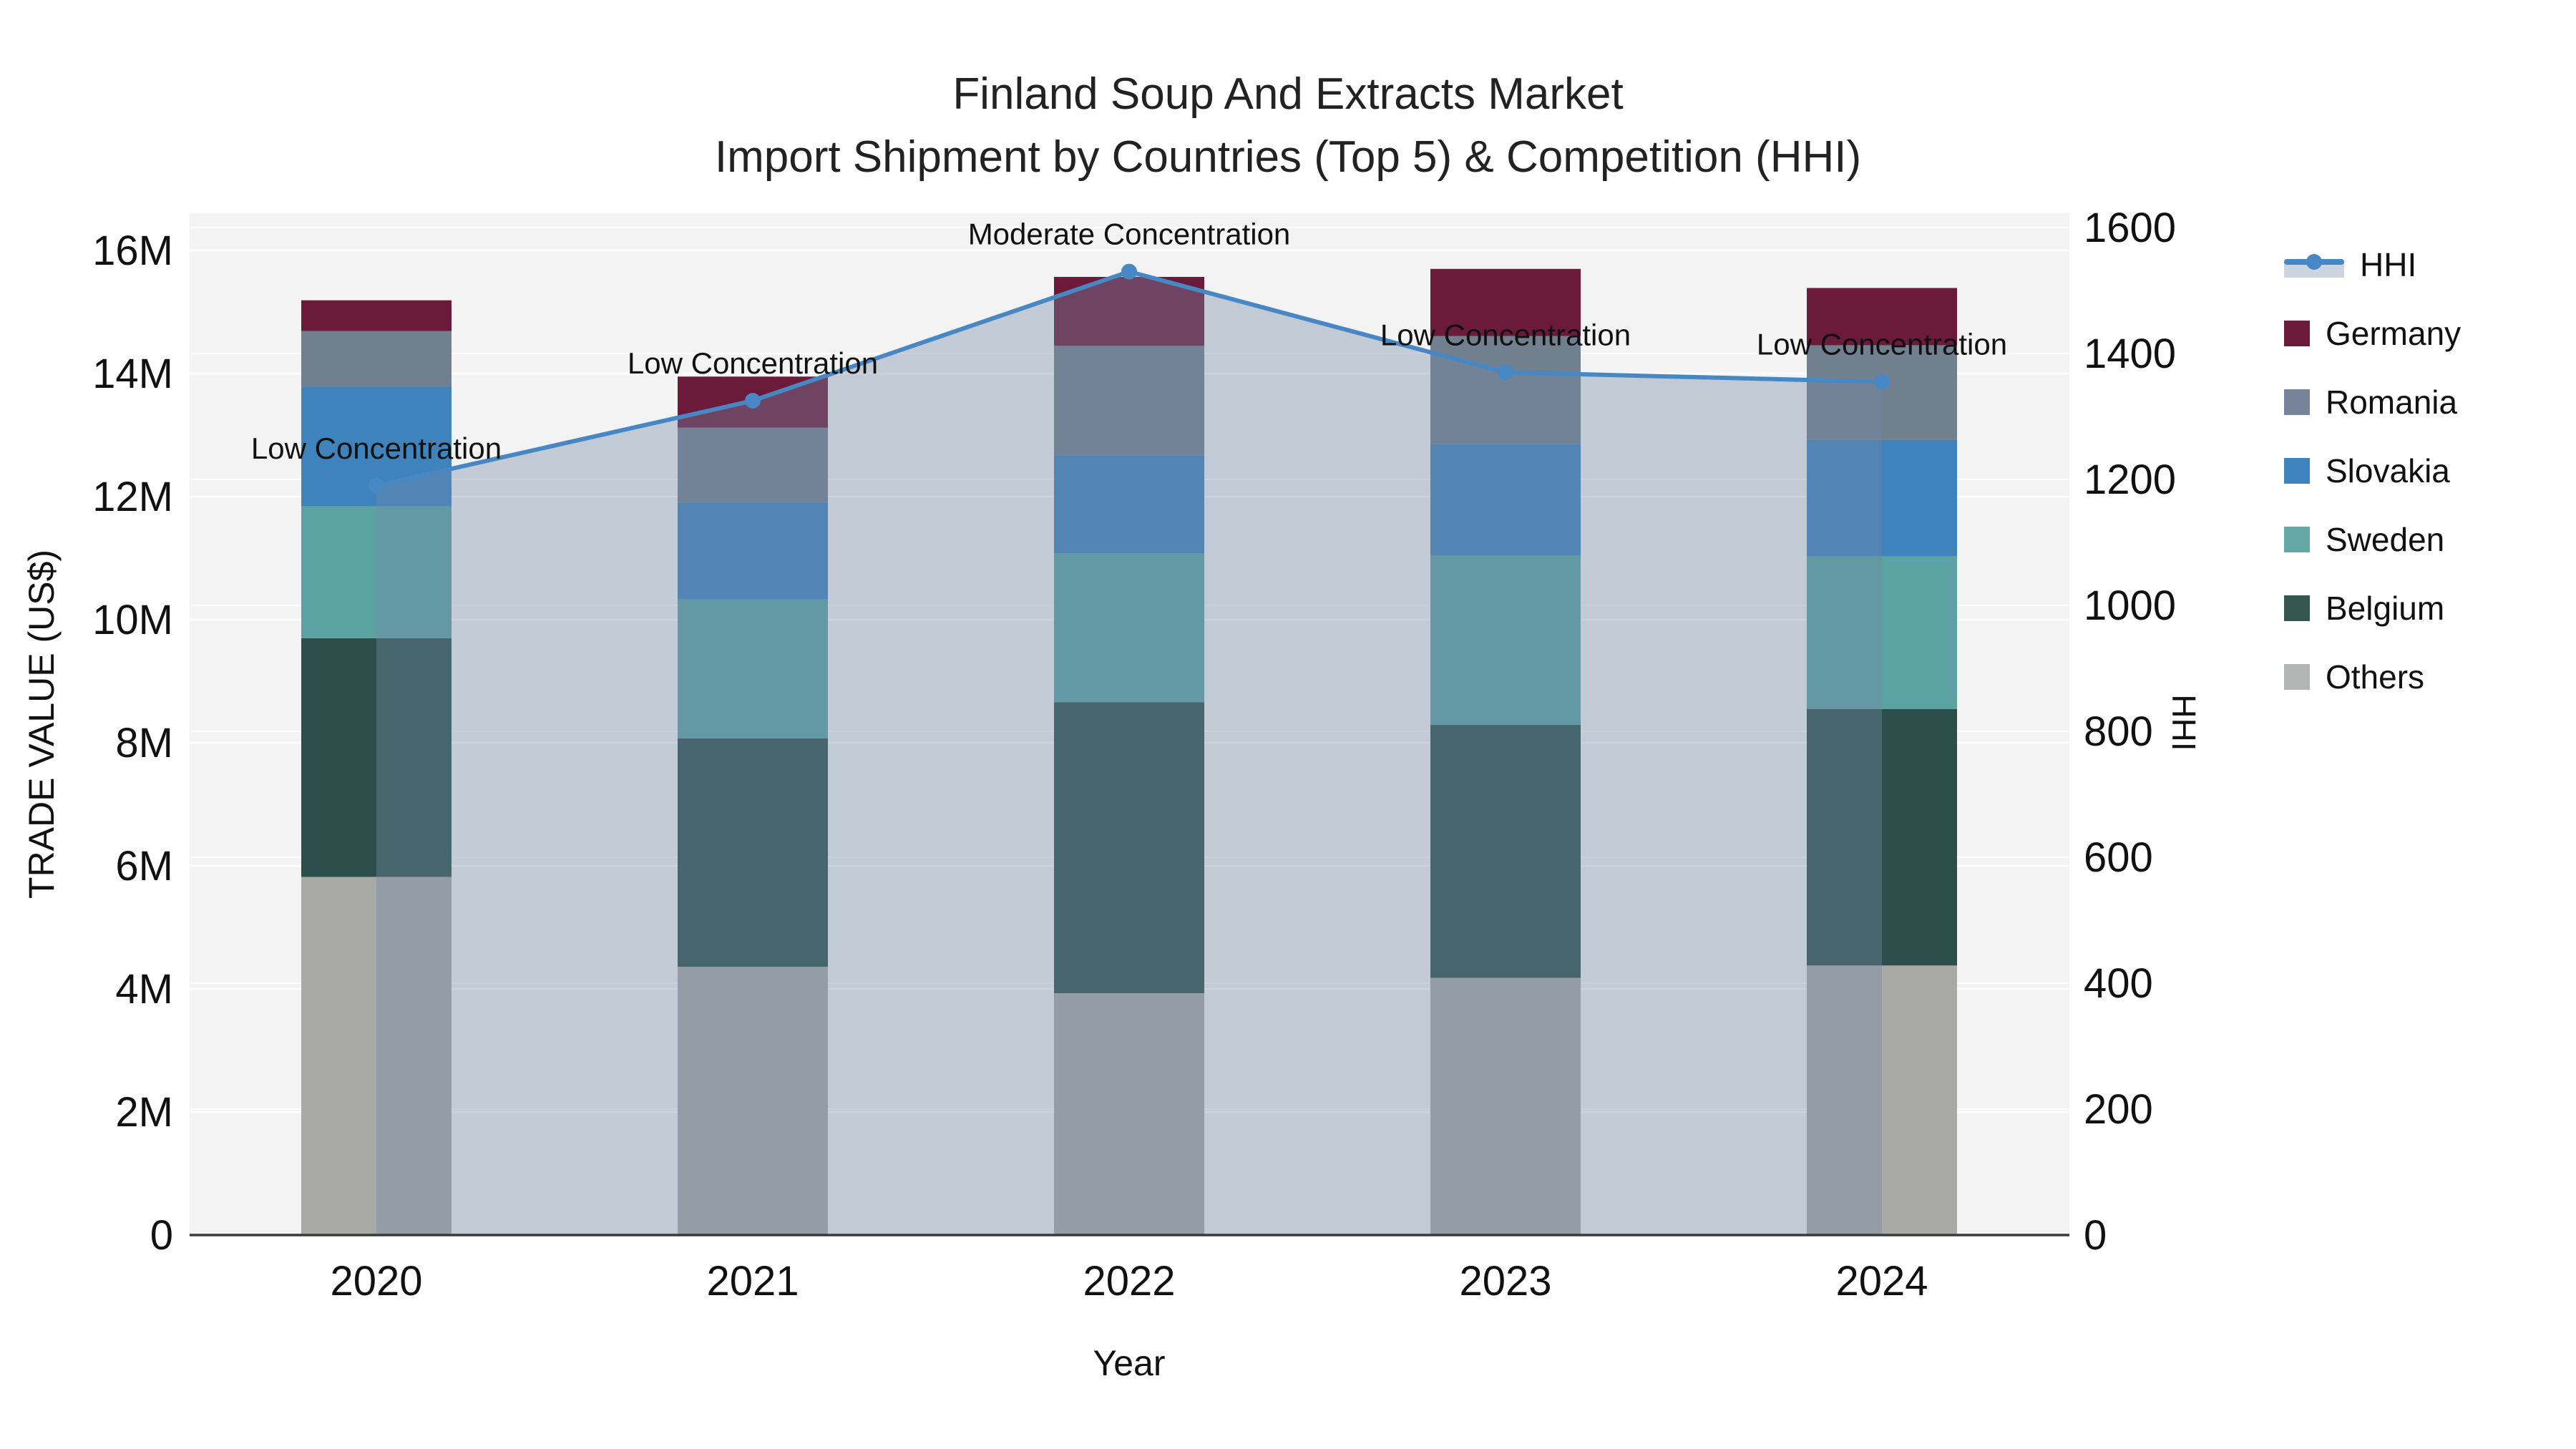 The image size is (2576, 1449). I want to click on y2-tick-600: 600, so click(2118, 858).